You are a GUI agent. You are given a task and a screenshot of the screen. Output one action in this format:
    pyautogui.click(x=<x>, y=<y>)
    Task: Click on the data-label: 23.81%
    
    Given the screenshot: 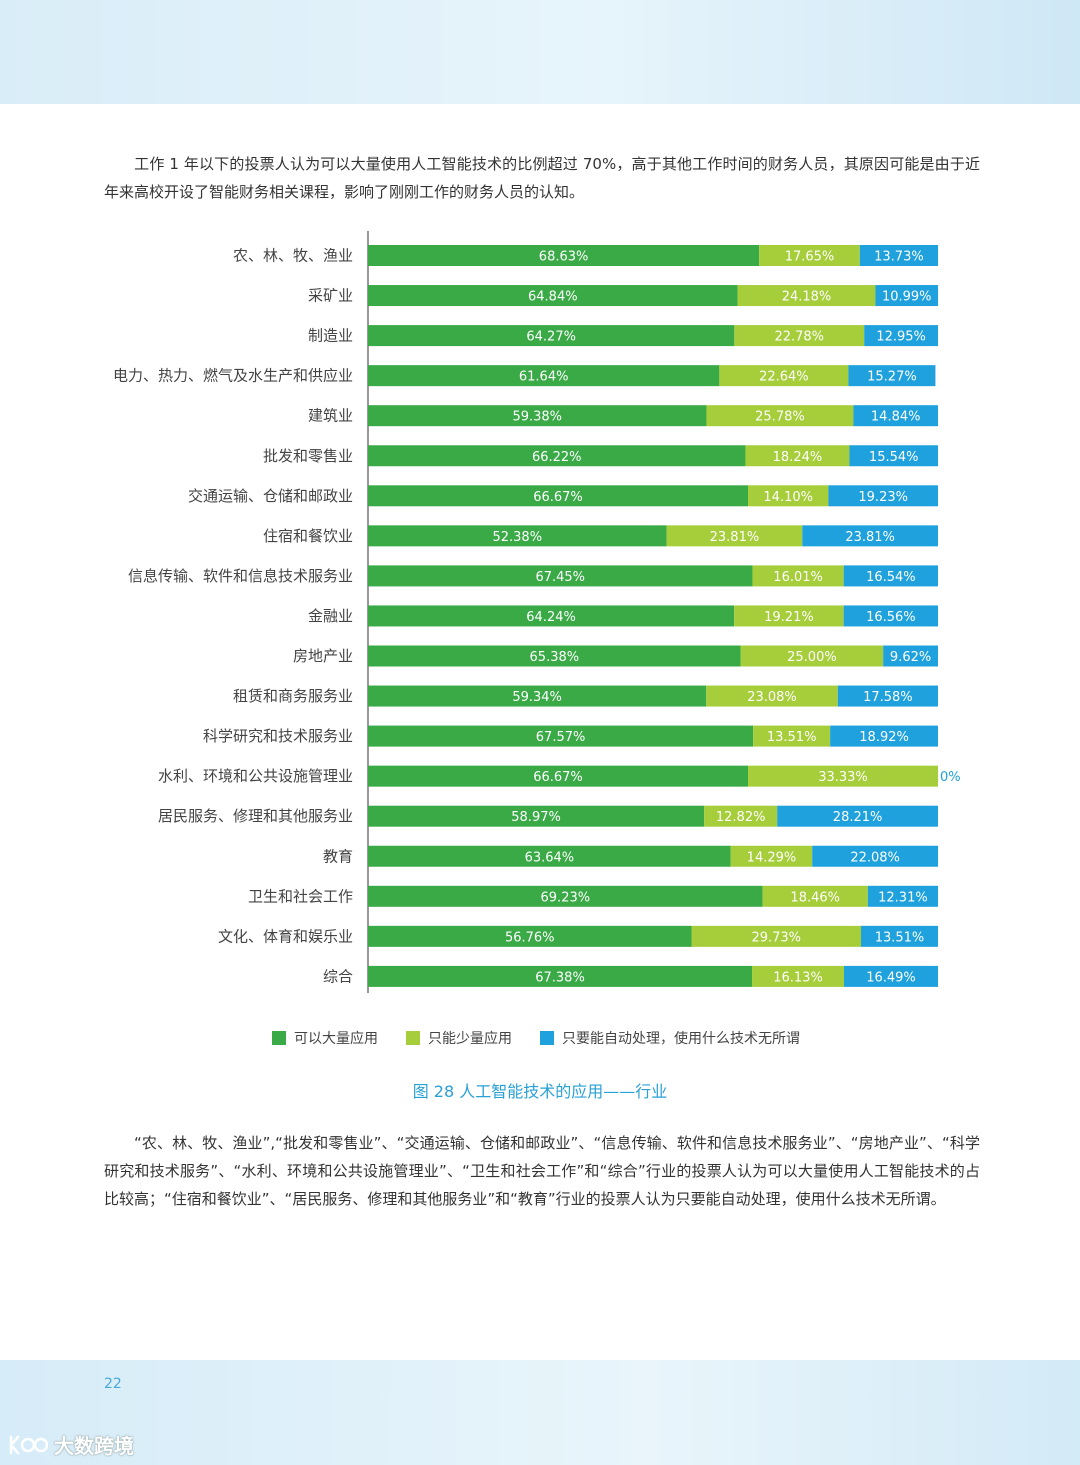 What is the action you would take?
    pyautogui.click(x=735, y=537)
    